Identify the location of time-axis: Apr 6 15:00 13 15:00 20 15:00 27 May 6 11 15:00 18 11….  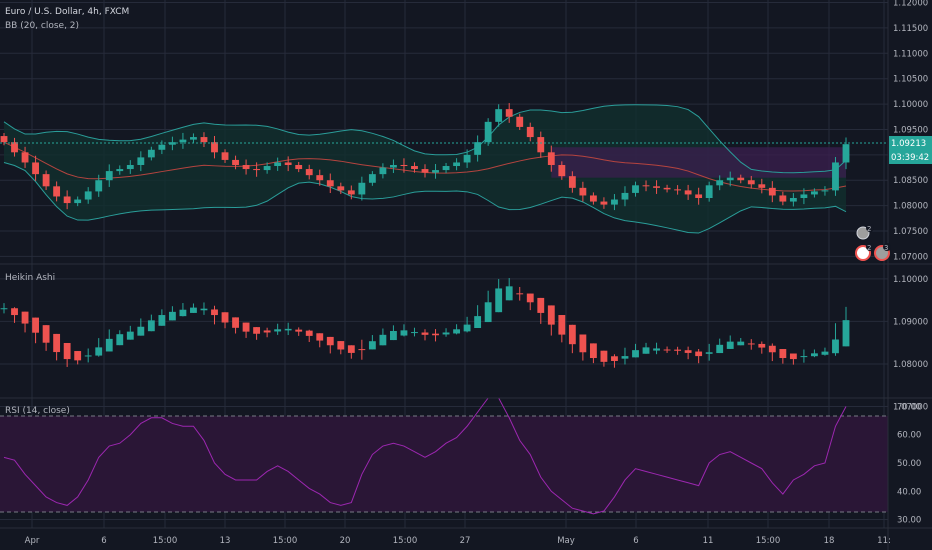
(458, 541).